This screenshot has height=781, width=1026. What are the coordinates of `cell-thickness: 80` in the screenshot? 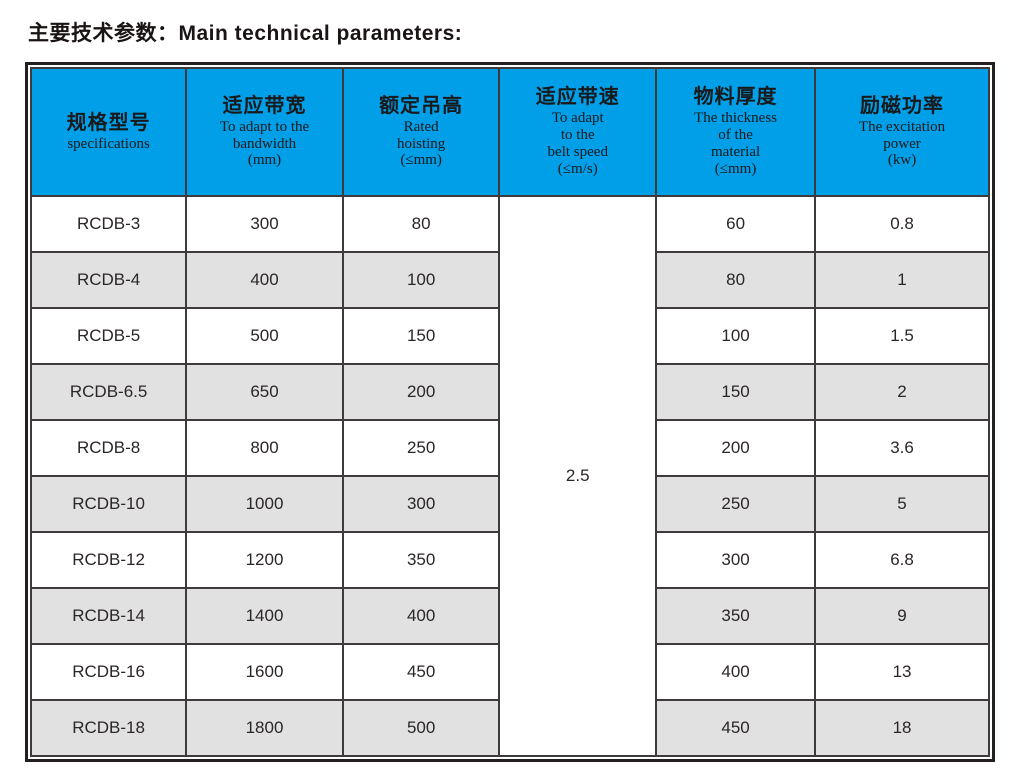 It's located at (736, 280).